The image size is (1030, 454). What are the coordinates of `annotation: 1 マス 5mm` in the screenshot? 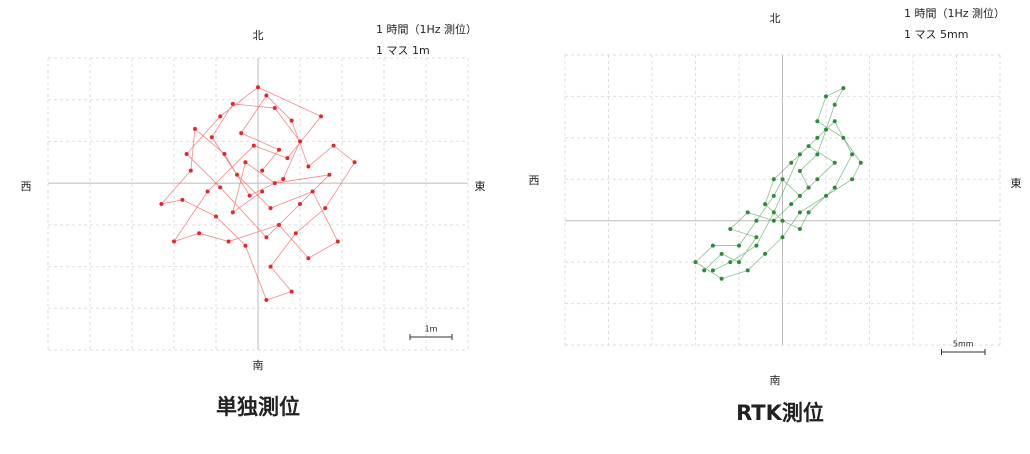 It's located at (936, 34).